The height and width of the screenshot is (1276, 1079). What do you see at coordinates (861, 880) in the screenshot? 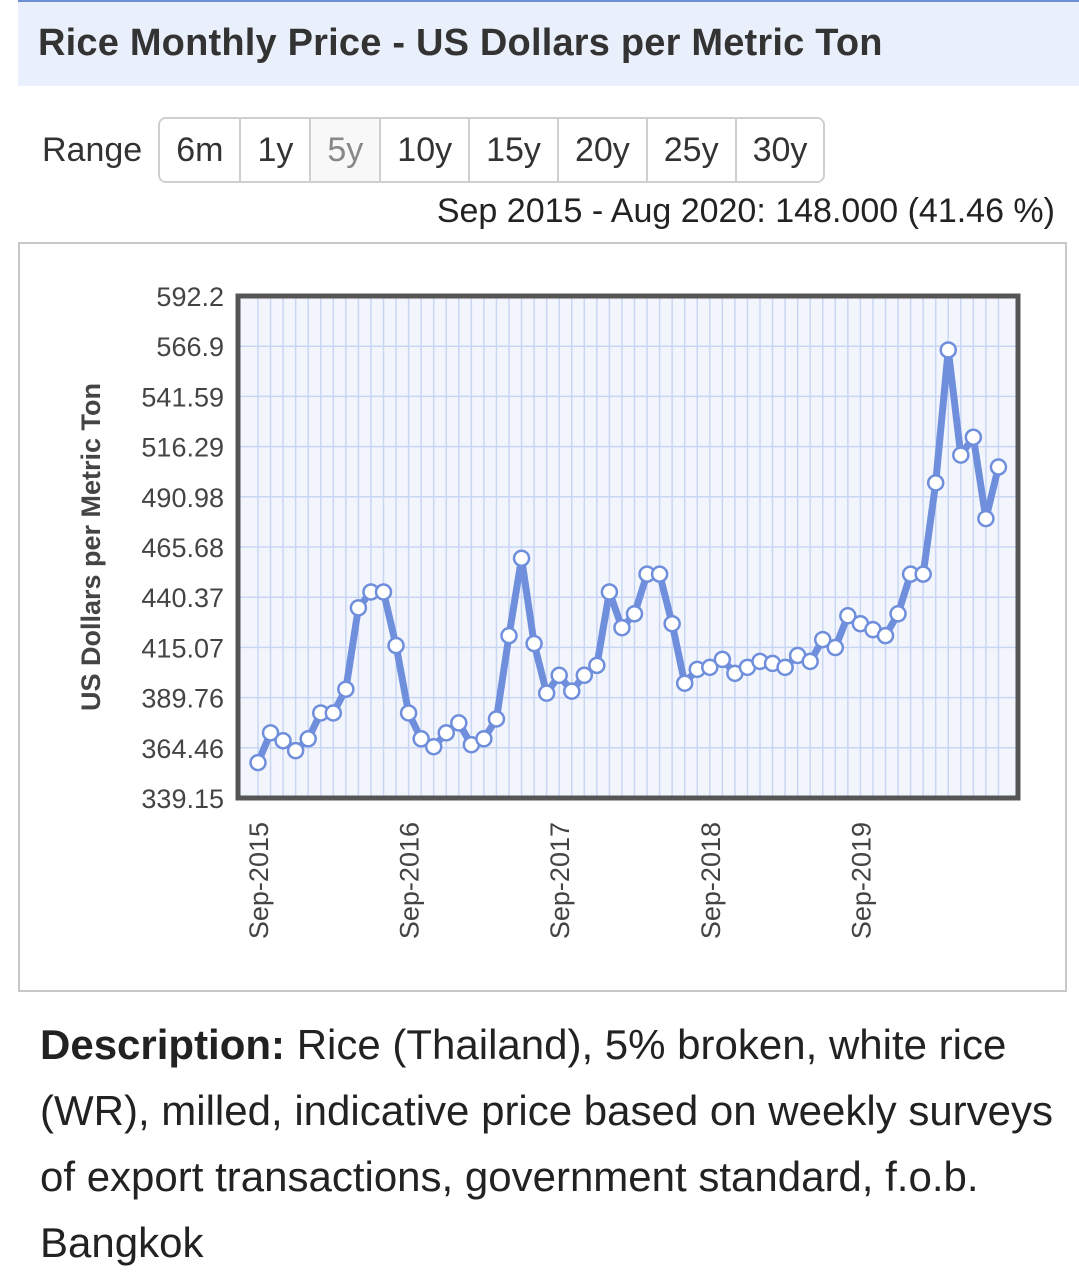
I see `x-tick-label: Sep-2019` at bounding box center [861, 880].